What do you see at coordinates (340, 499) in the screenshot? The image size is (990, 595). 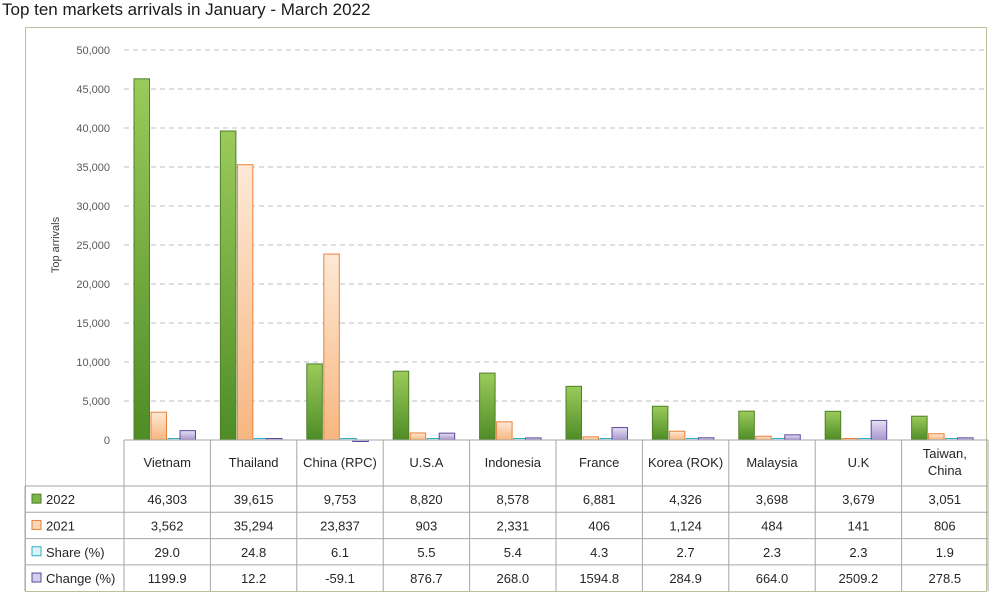 I see `data-label: 9,753` at bounding box center [340, 499].